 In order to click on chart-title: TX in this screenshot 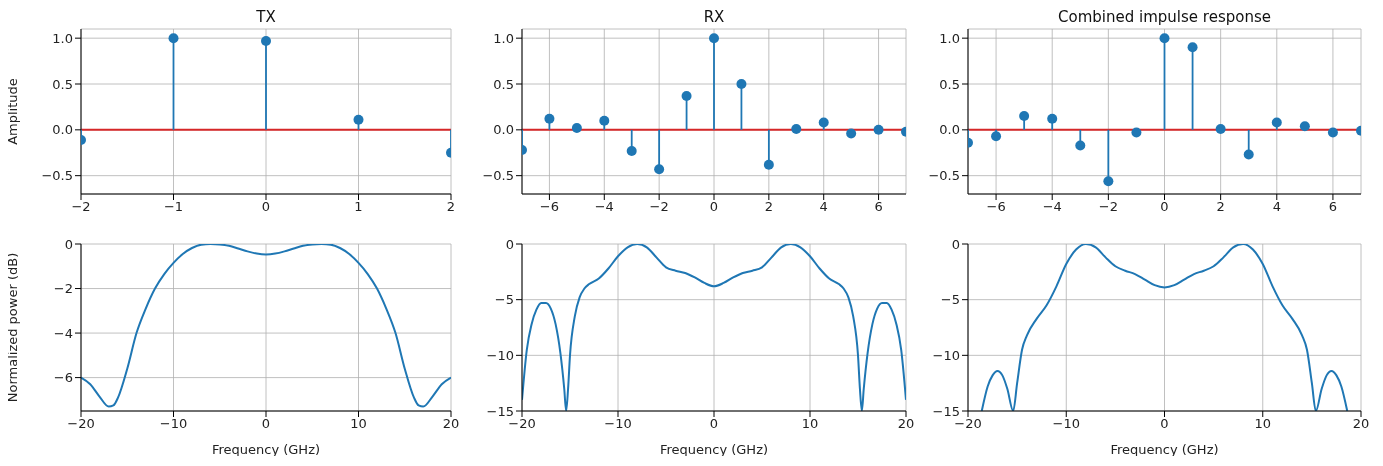, I will do `click(266, 18)`.